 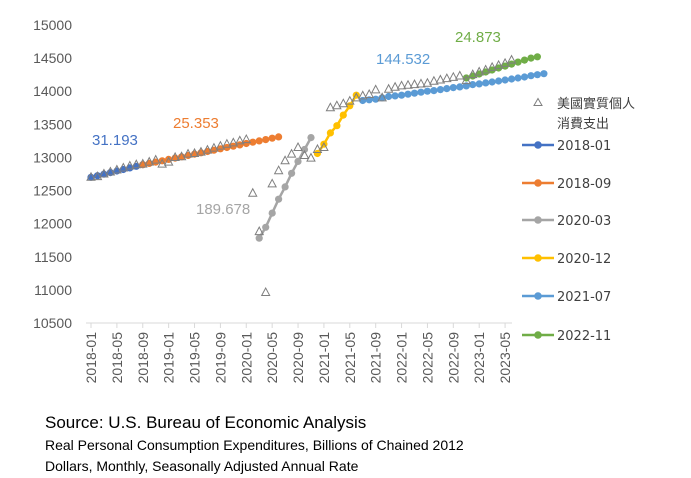 I want to click on y-tick-label: 12000, so click(x=52, y=224).